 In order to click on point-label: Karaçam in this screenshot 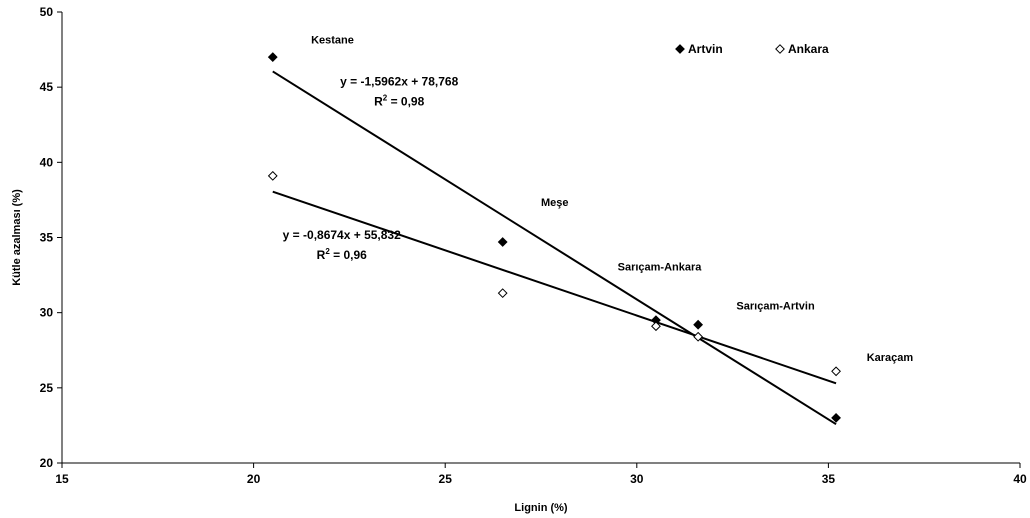, I will do `click(890, 358)`.